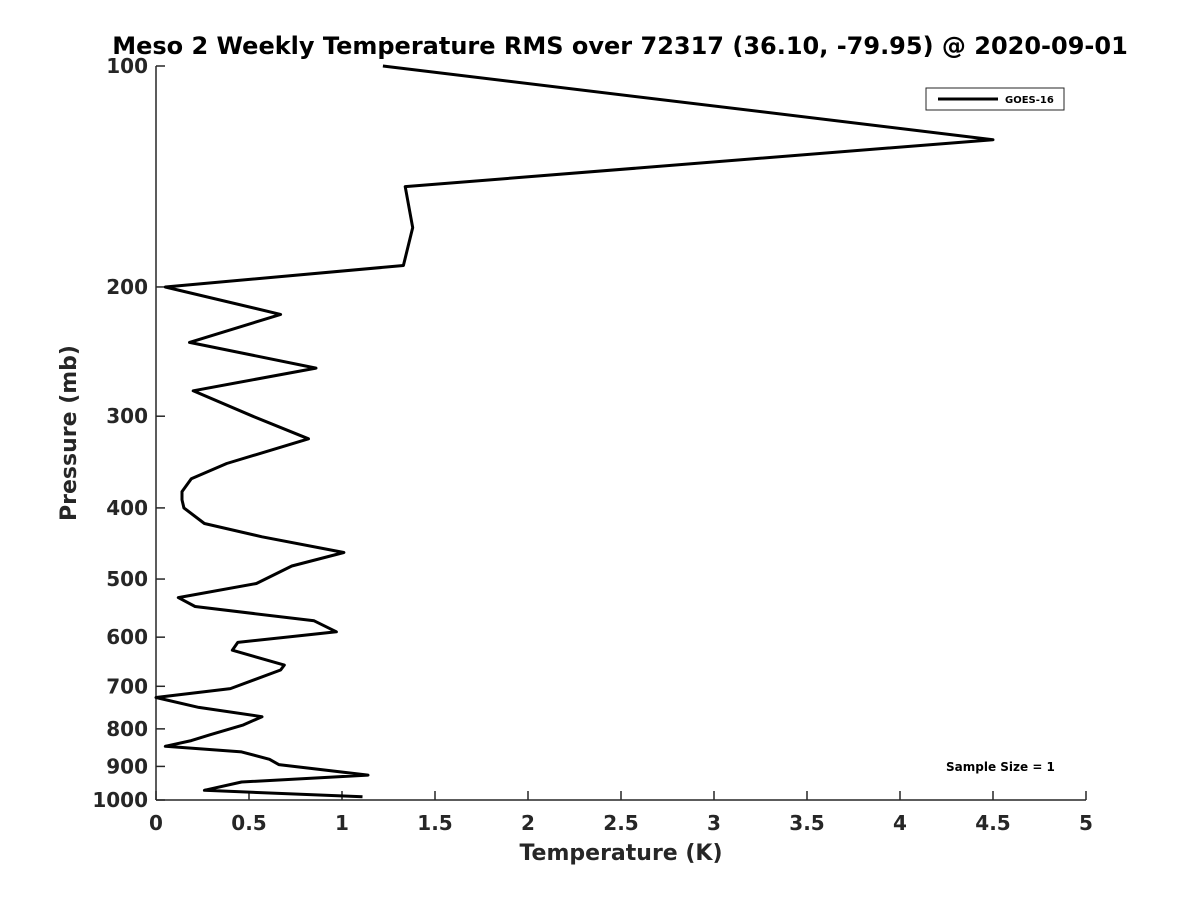 The height and width of the screenshot is (900, 1200). Describe the element at coordinates (127, 66) in the screenshot. I see `y-tick-label: 100` at that location.